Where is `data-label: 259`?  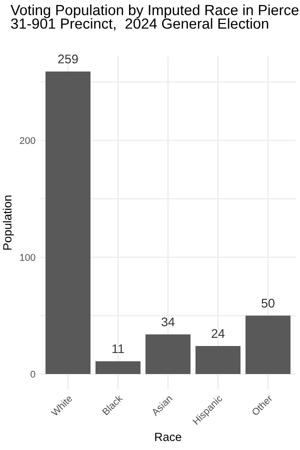 data-label: 259 is located at coordinates (68, 59).